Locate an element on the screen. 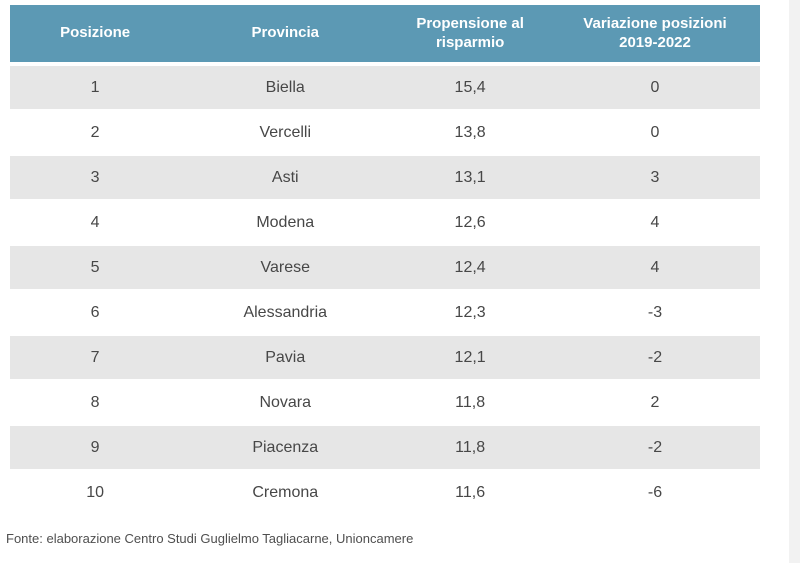 Image resolution: width=800 pixels, height=563 pixels. right-margin-strip is located at coordinates (794, 281).